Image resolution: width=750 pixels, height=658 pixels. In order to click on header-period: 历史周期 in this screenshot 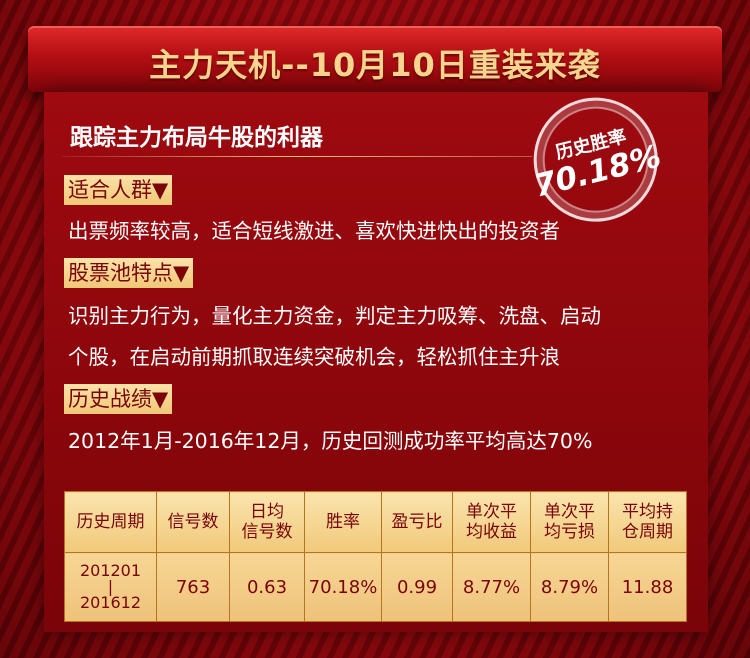, I will do `click(110, 522)`.